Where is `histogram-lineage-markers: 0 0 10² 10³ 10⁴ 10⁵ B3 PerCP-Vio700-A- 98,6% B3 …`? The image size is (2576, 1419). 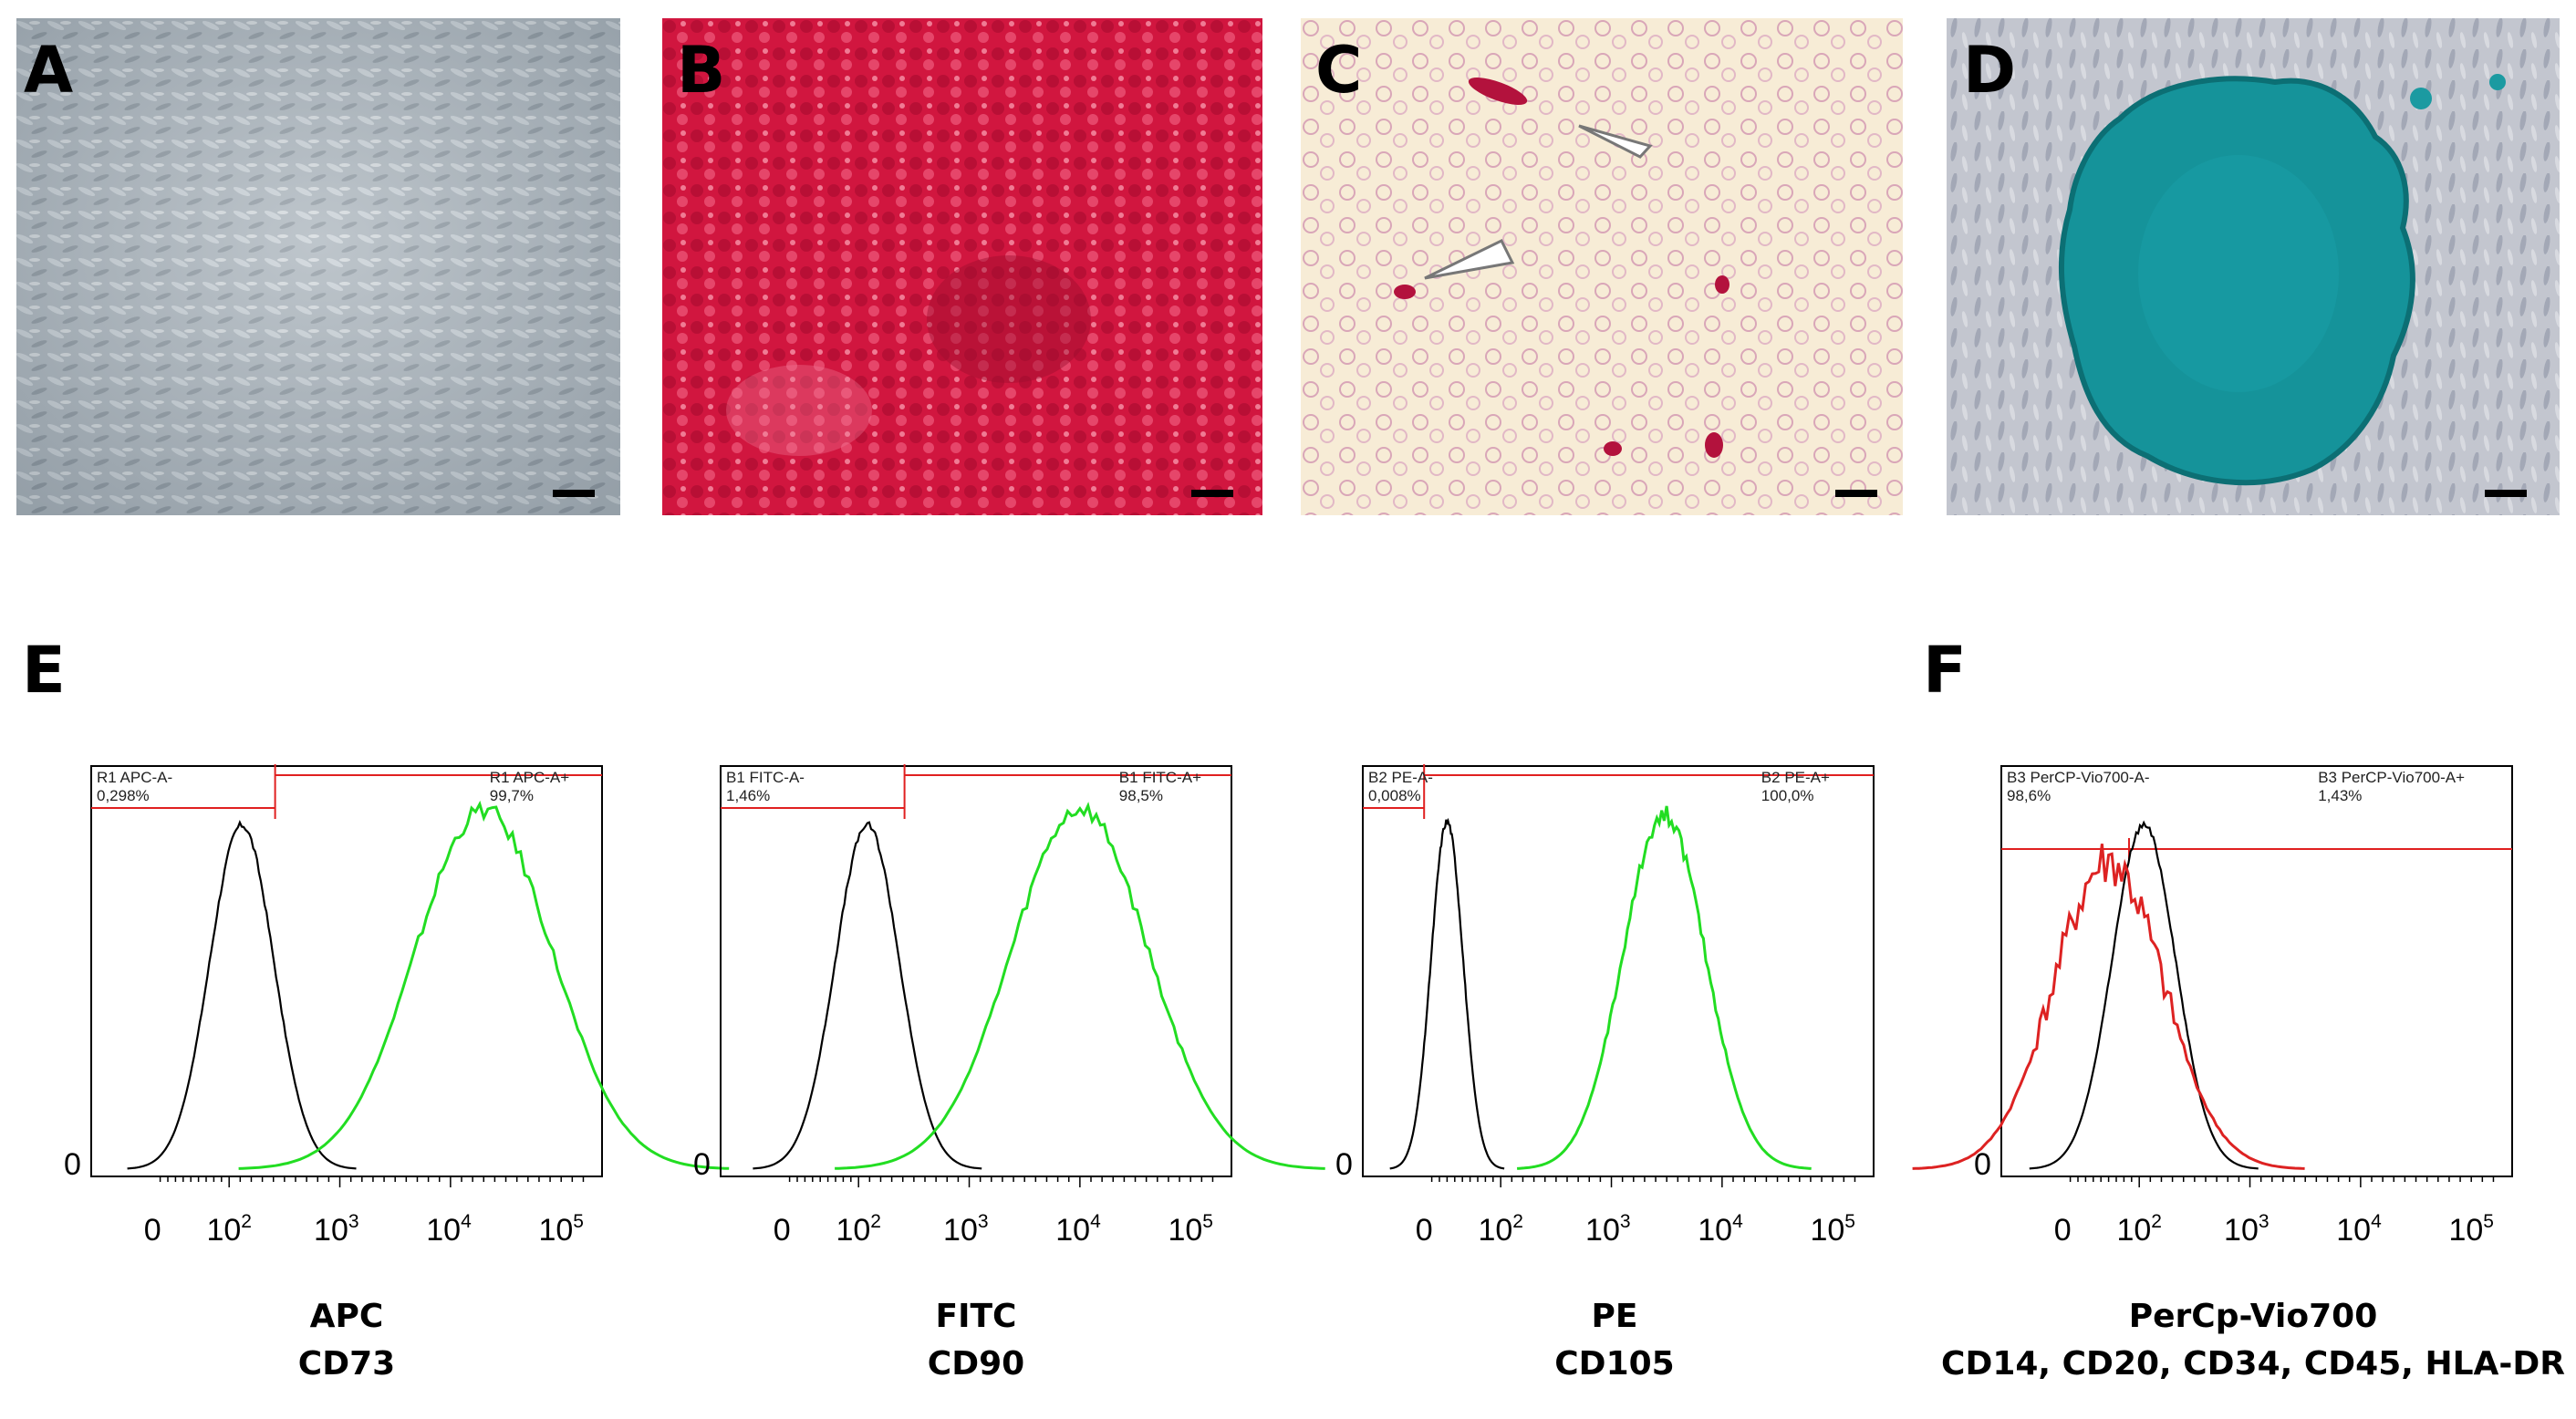
histogram-lineage-markers: 0 0 10² 10³ 10⁴ 10⁵ B3 PerCP-Vio700-A- 98,6% B3 … is located at coordinates (2216, 984).